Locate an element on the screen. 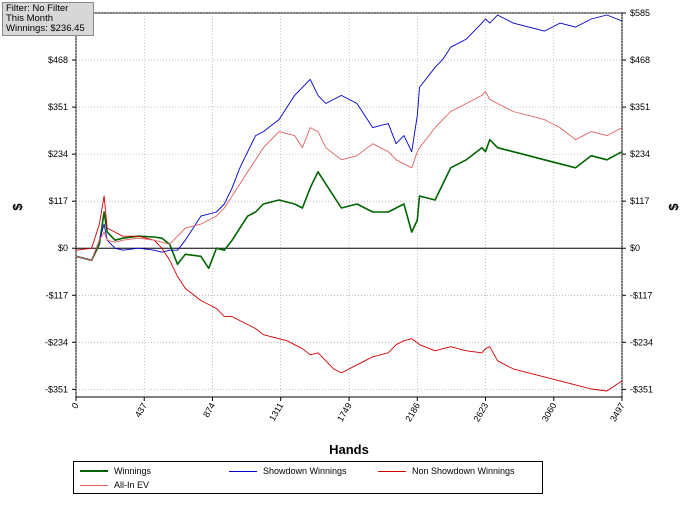 Image resolution: width=700 pixels, height=505 pixels. legend-item-allin-ev: All-In EV is located at coordinates (114, 485).